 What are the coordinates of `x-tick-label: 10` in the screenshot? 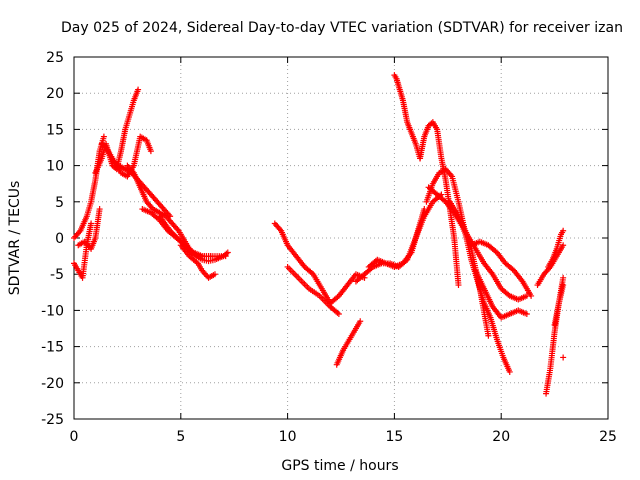 It's located at (288, 437).